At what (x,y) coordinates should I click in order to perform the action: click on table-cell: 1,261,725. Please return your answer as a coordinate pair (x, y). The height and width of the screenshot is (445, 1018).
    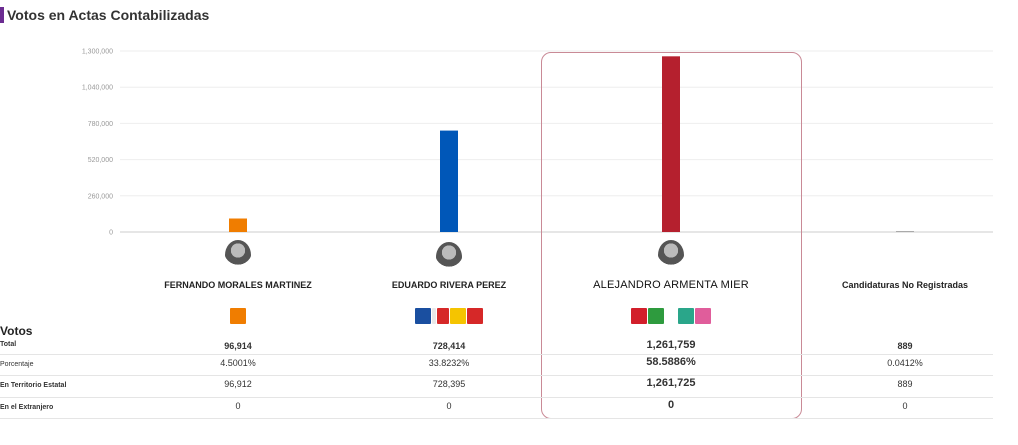
    Looking at the image, I should click on (671, 383).